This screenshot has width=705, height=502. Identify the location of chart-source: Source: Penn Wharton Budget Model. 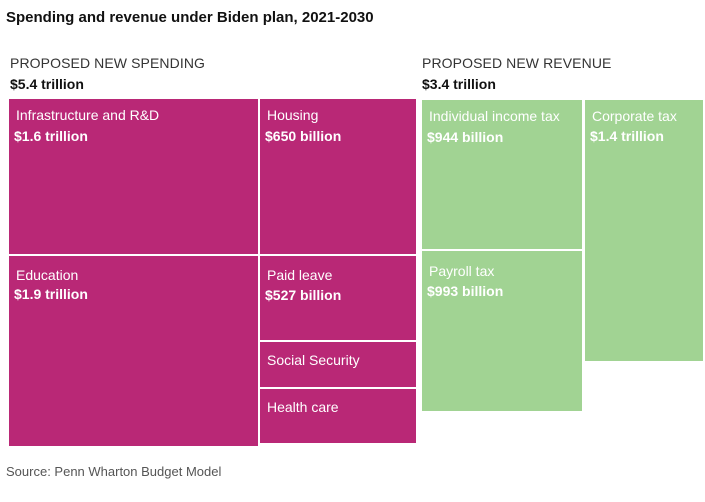
(114, 471).